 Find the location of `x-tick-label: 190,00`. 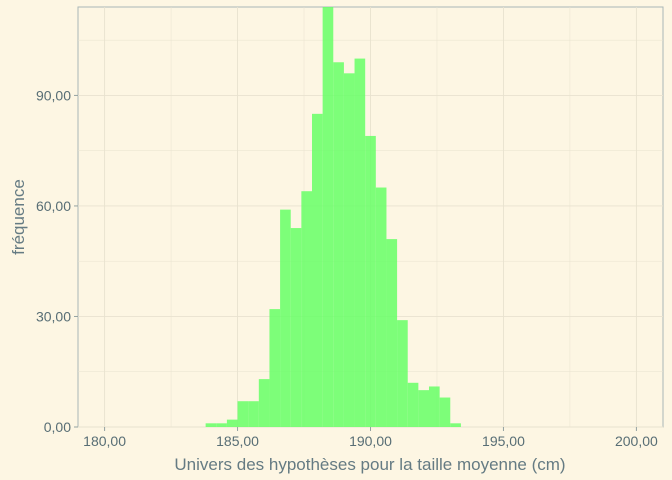

x-tick-label: 190,00 is located at coordinates (370, 441).